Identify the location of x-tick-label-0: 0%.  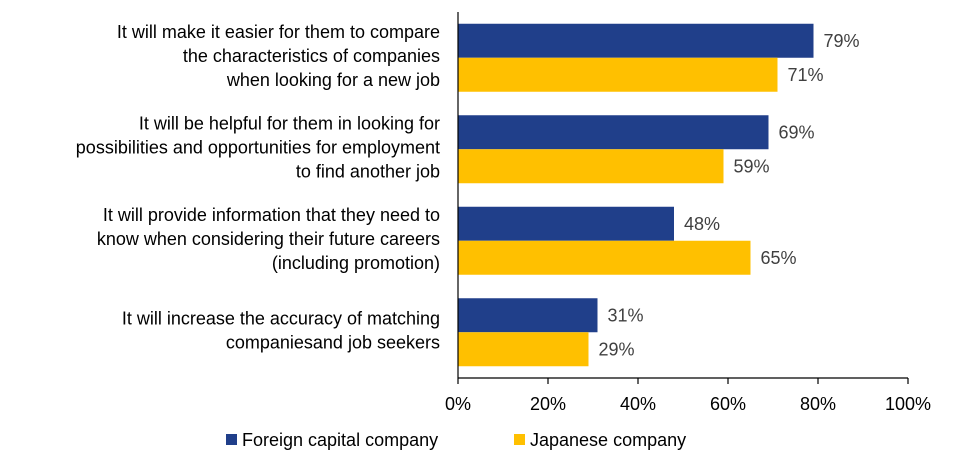
(458, 404).